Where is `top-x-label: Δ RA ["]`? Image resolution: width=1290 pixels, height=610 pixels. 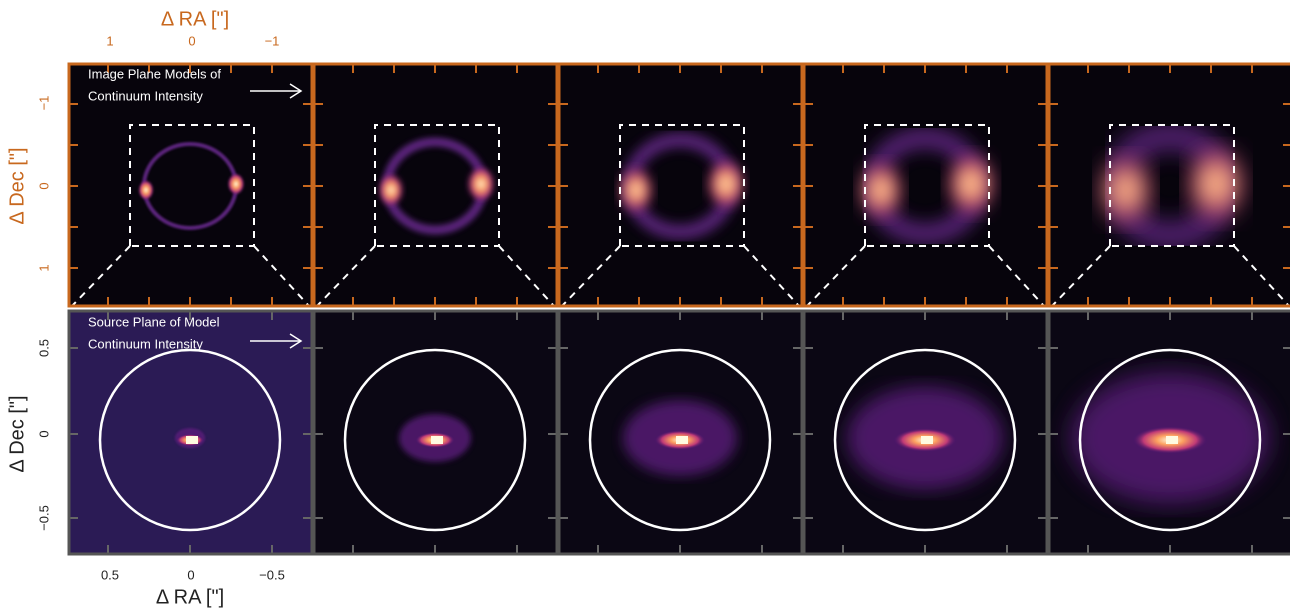
top-x-label: Δ RA ["] is located at coordinates (195, 19).